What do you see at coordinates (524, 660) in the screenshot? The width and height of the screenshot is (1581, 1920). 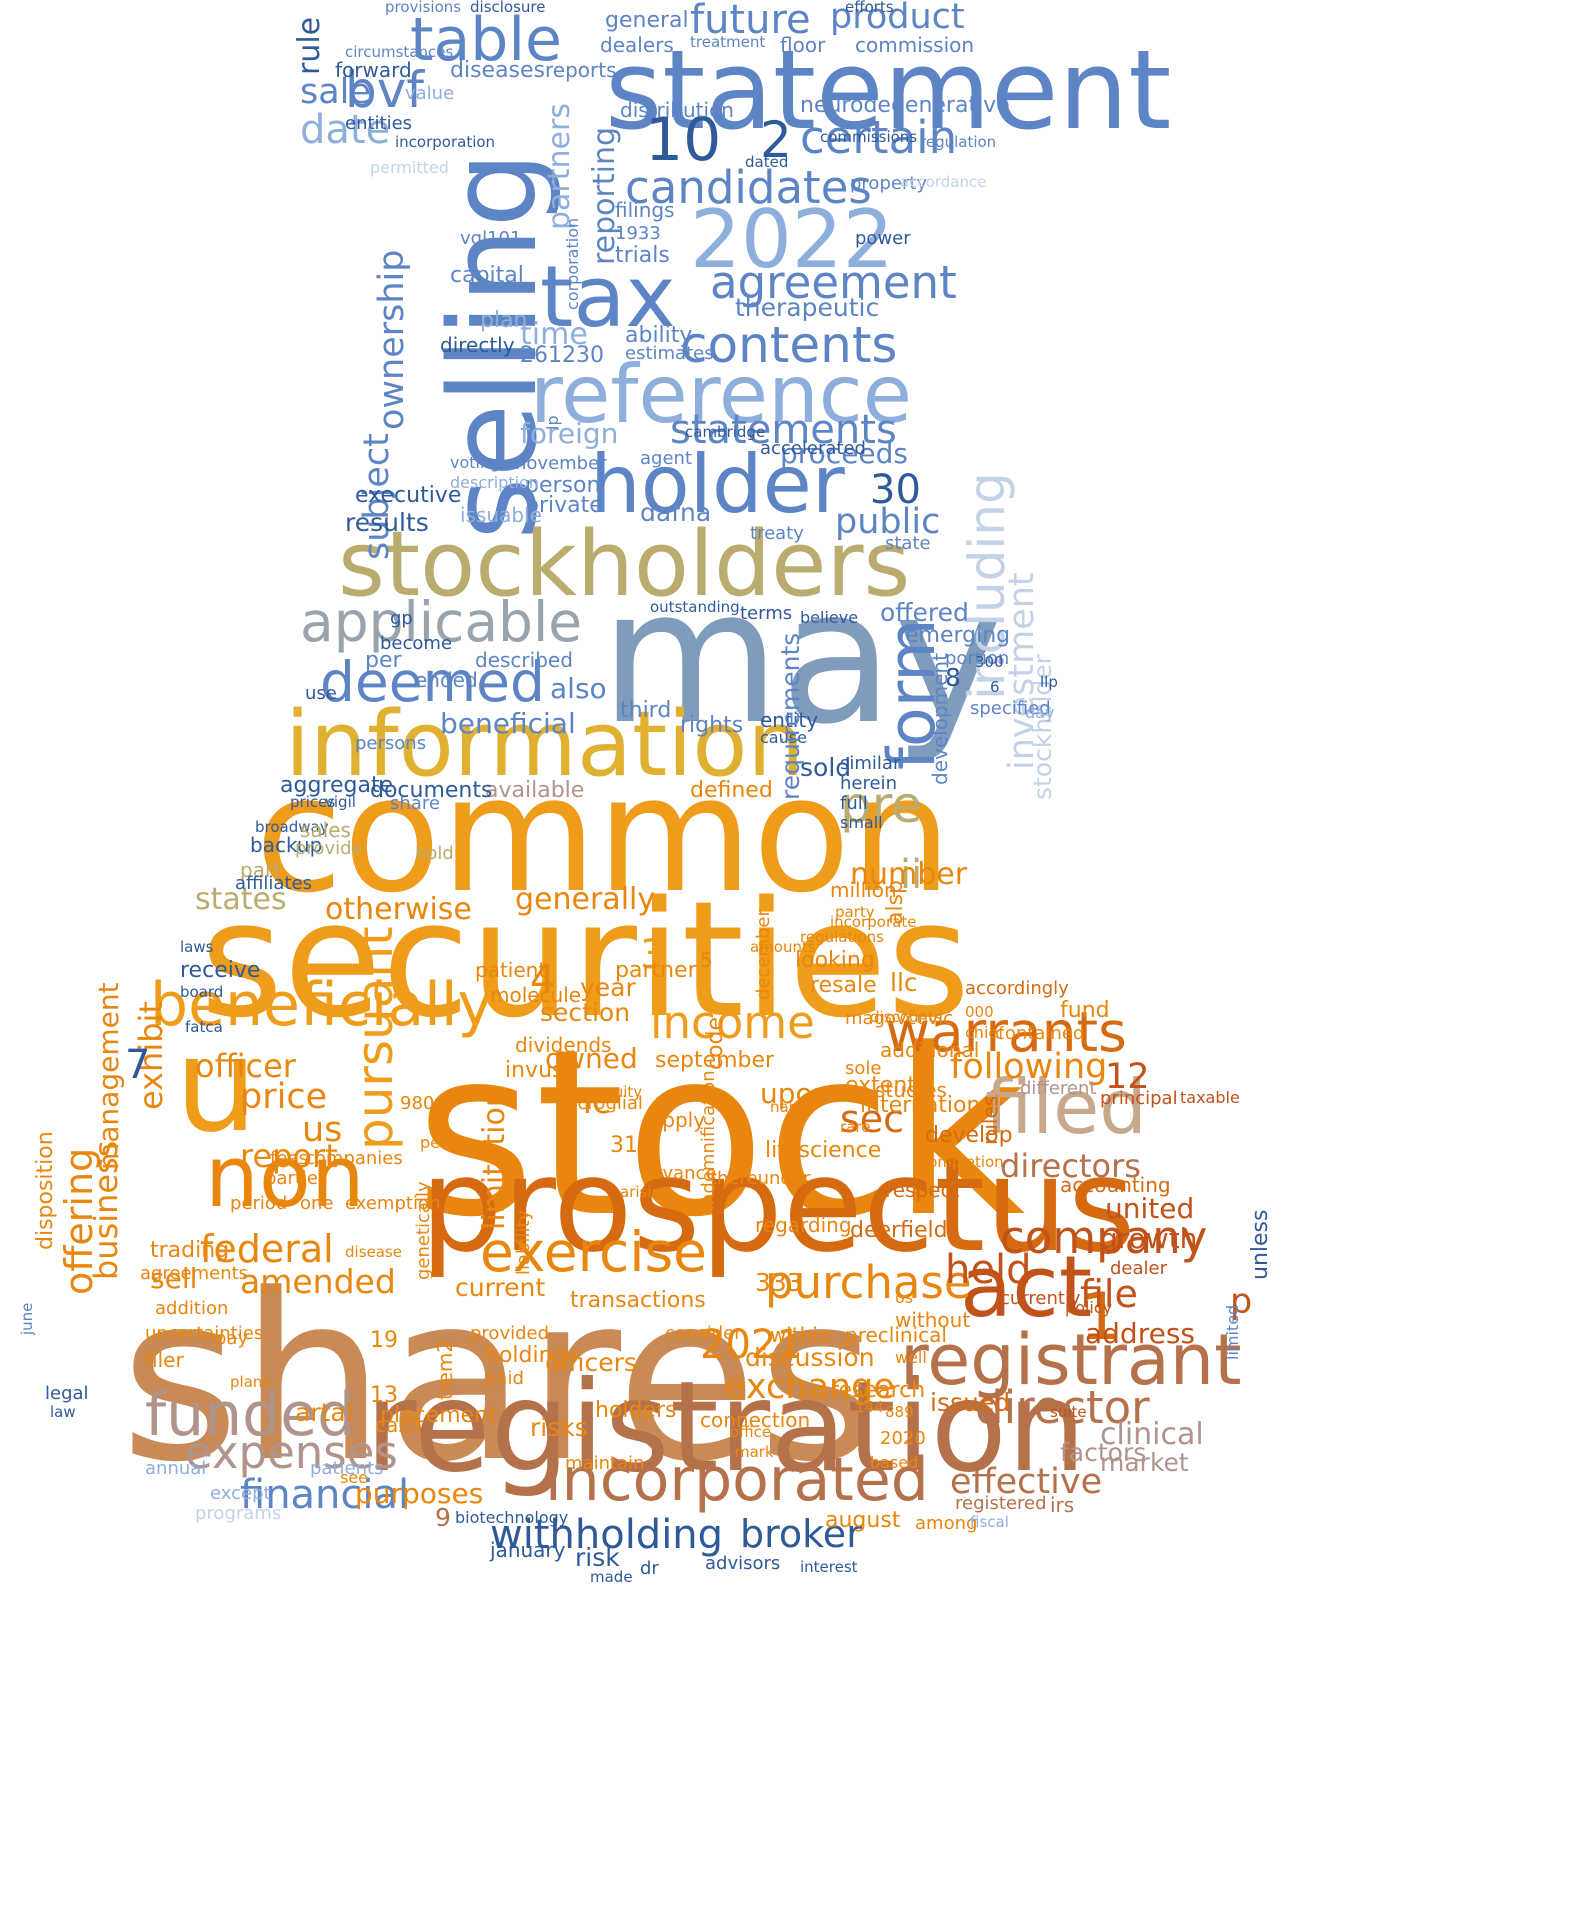 I see `cloud-word: described` at bounding box center [524, 660].